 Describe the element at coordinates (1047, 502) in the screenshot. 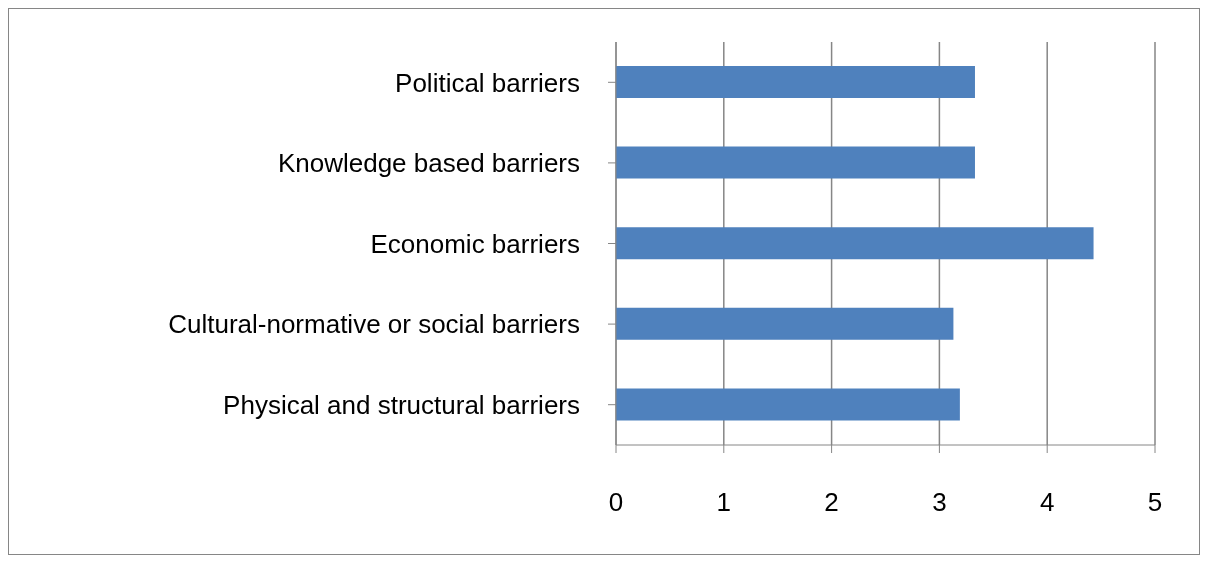

I see `x-tick-label: 4` at that location.